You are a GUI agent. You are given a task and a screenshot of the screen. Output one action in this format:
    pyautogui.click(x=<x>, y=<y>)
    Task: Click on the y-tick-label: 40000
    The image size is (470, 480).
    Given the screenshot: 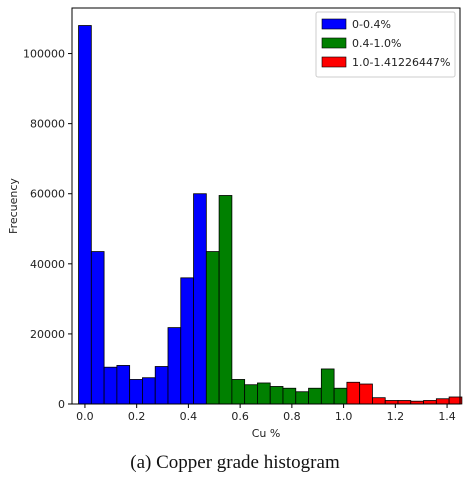 What is the action you would take?
    pyautogui.click(x=47, y=264)
    